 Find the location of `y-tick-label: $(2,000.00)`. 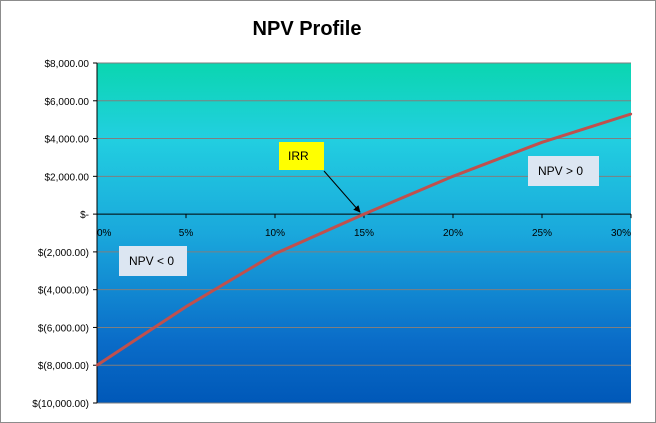

y-tick-label: $(2,000.00) is located at coordinates (63, 253).